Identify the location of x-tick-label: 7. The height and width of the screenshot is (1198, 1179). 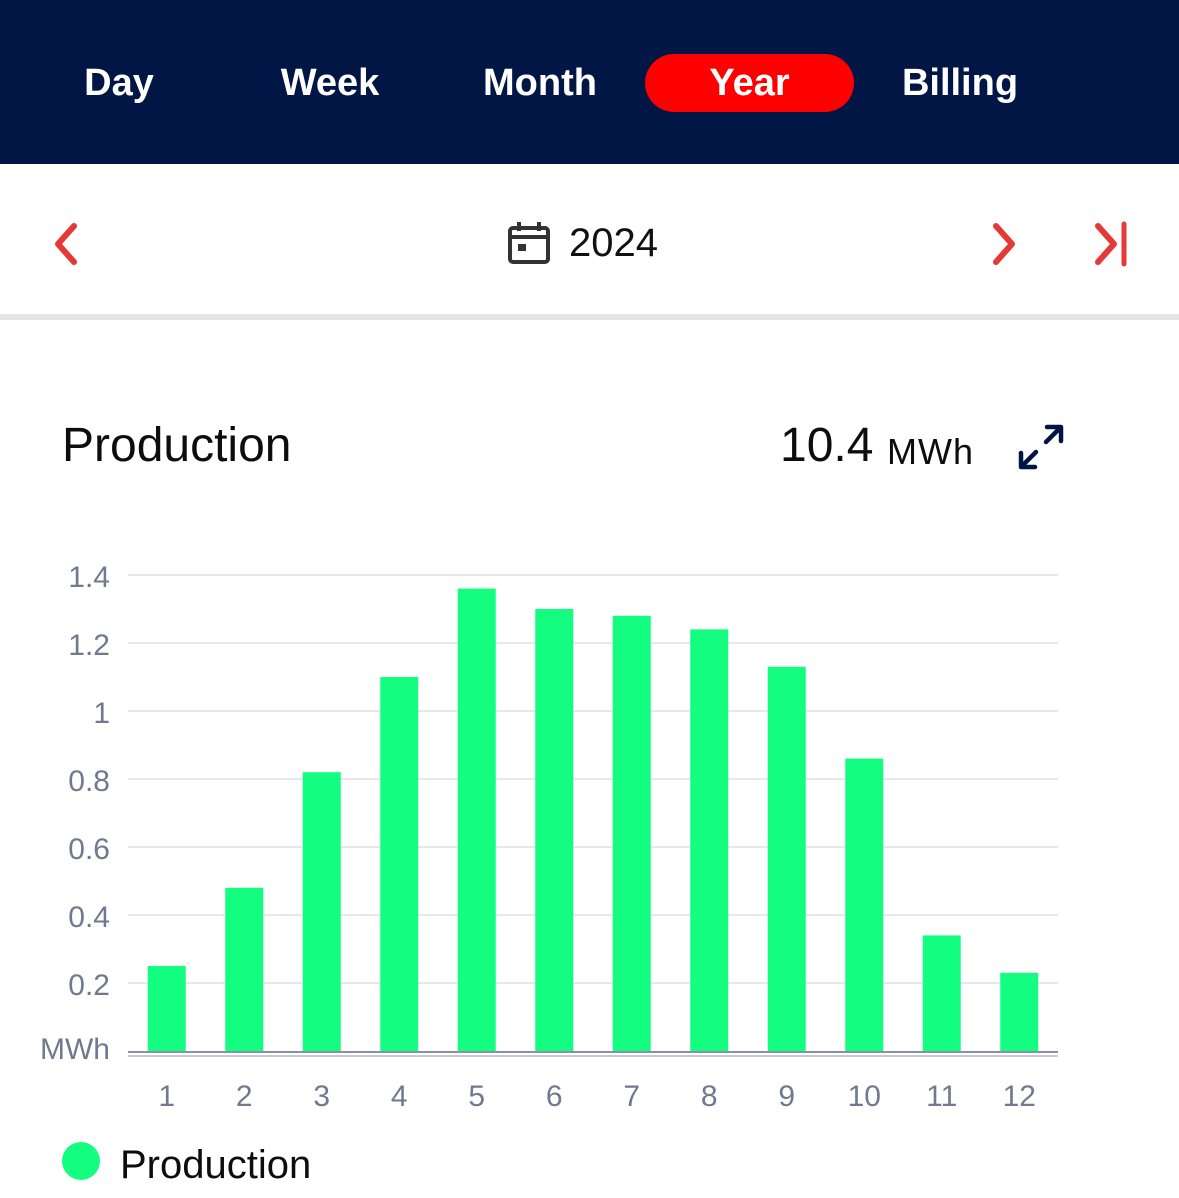
(631, 1096).